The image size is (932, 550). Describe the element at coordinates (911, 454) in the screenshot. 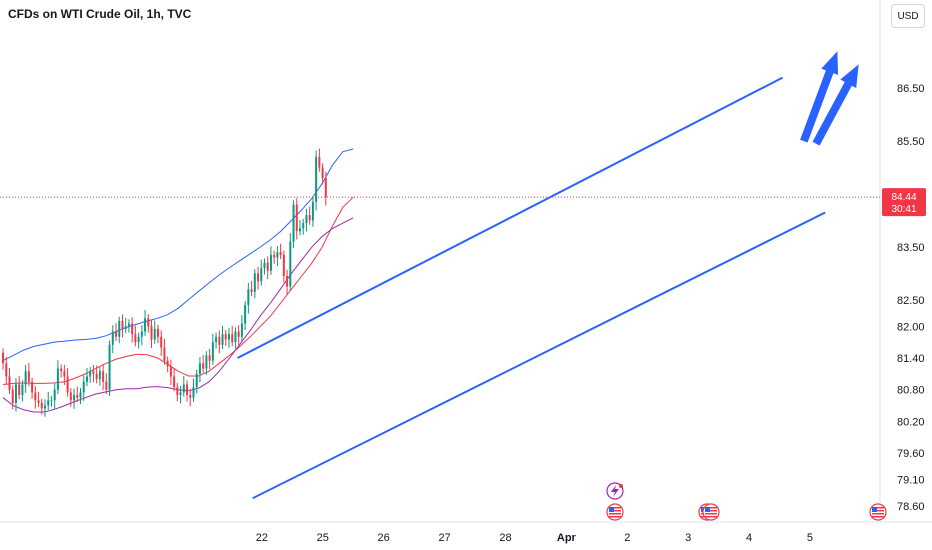

I see `y-tick-label: 79.60` at that location.